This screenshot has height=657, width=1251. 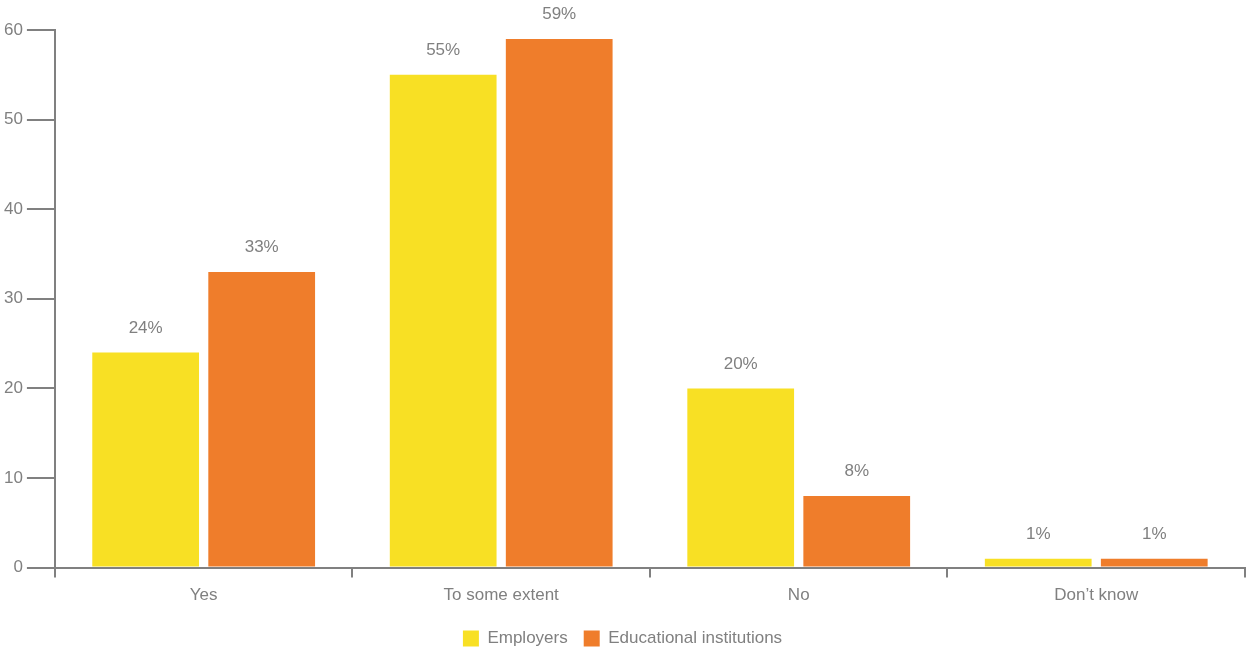 I want to click on data-label: 8%, so click(x=857, y=471).